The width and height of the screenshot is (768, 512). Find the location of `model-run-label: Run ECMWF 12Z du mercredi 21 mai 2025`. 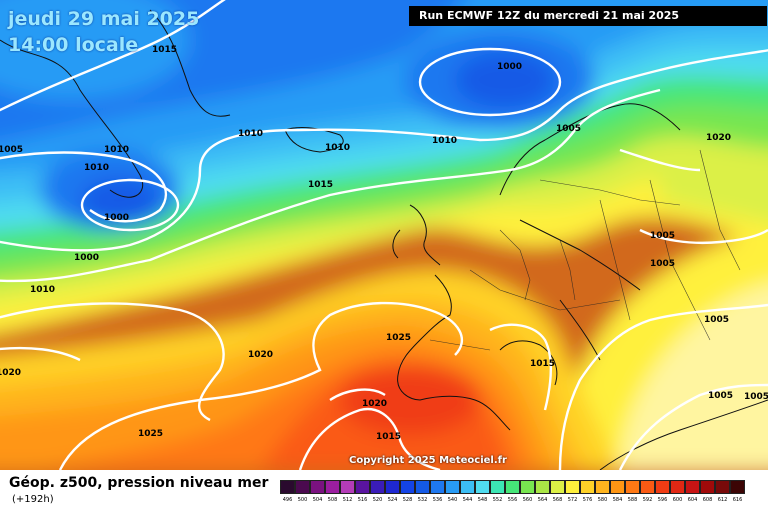

model-run-label: Run ECMWF 12Z du mercredi 21 mai 2025 is located at coordinates (588, 16).